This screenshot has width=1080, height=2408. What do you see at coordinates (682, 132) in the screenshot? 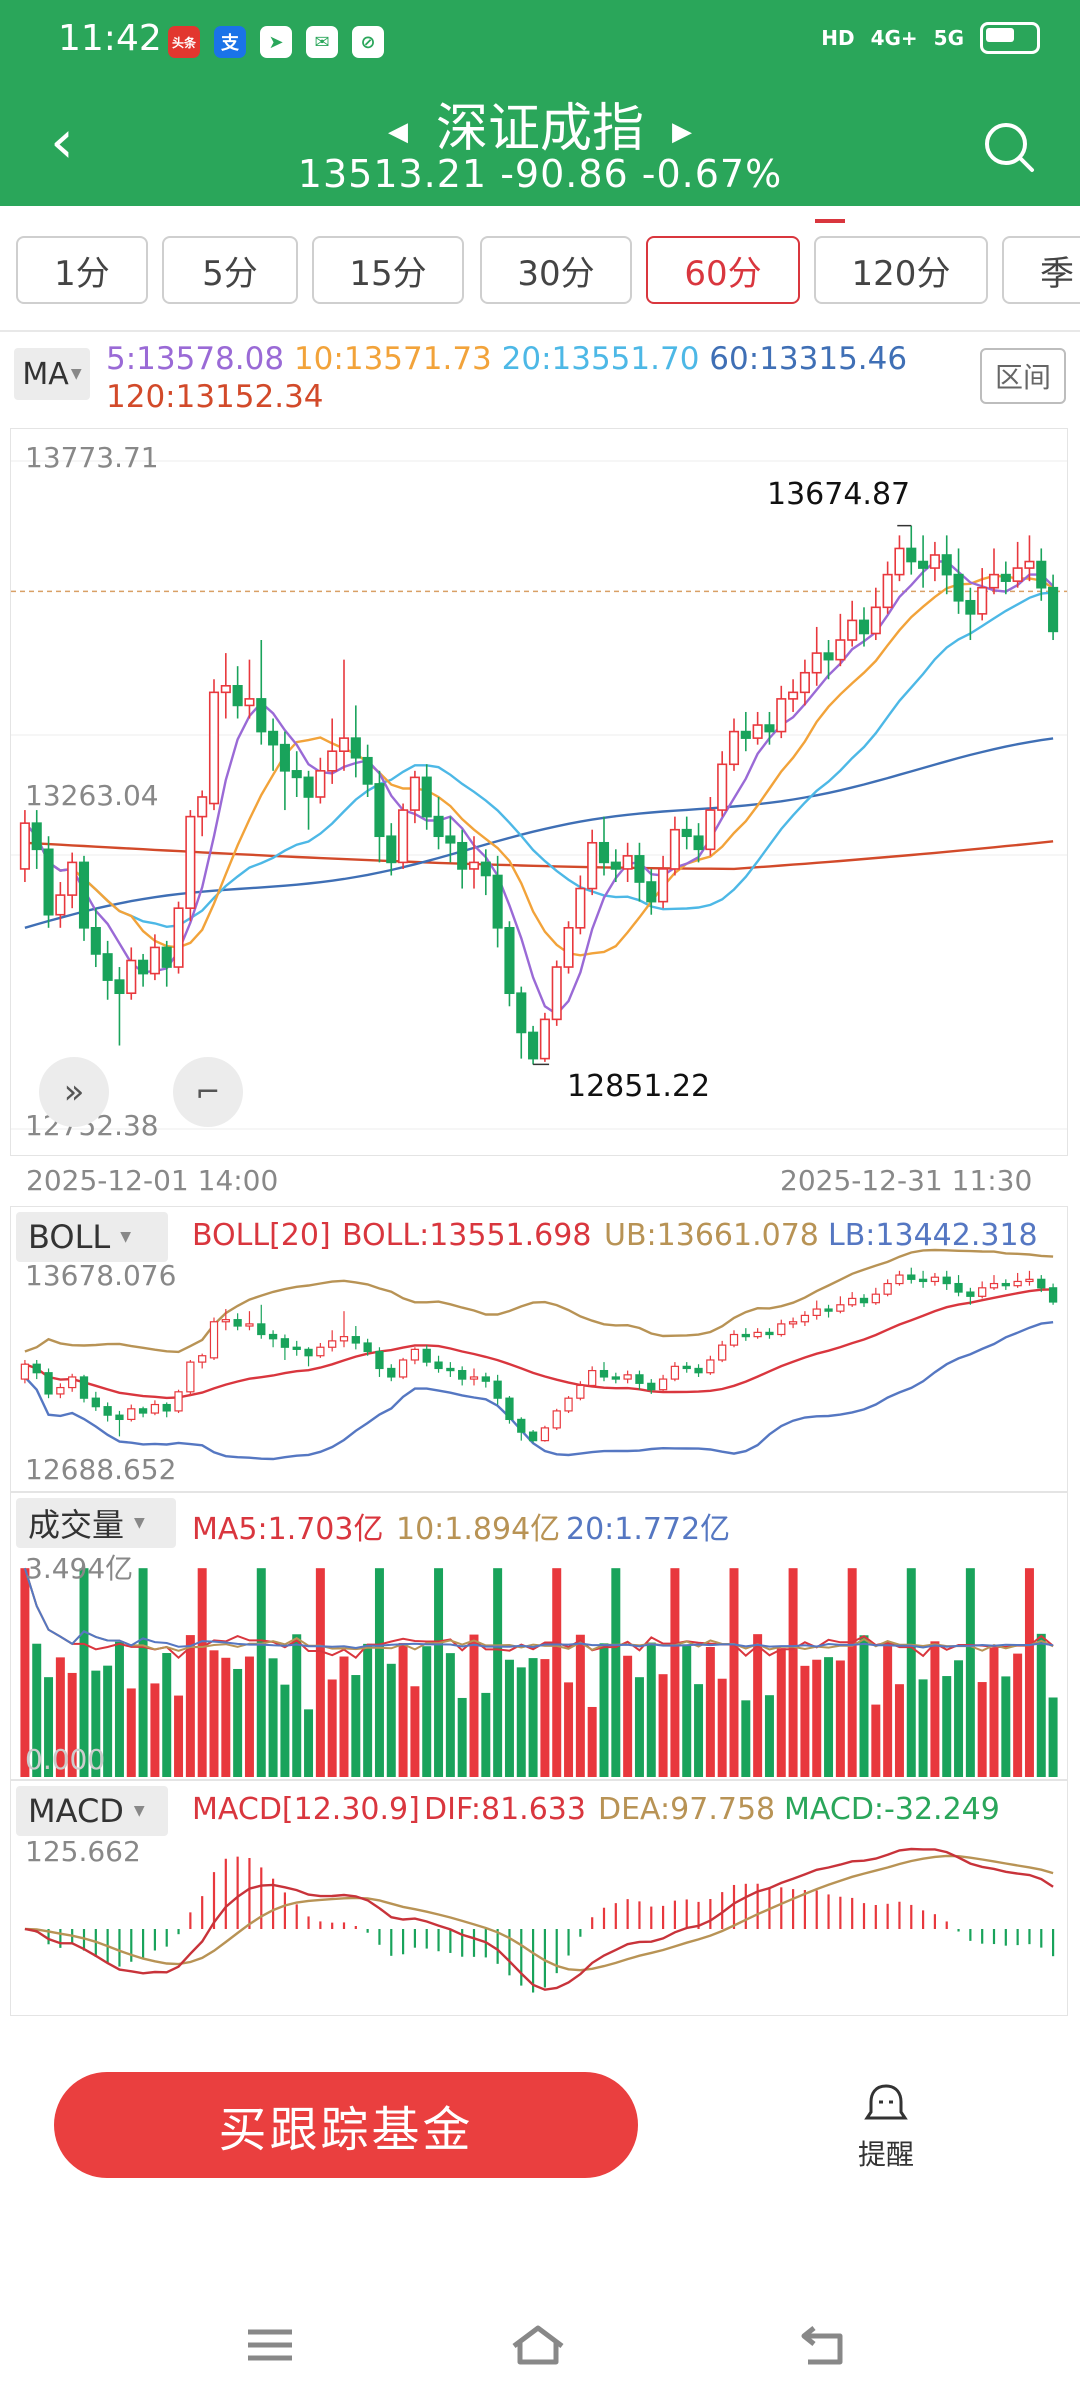
I see `next-index-icon: ▶` at bounding box center [682, 132].